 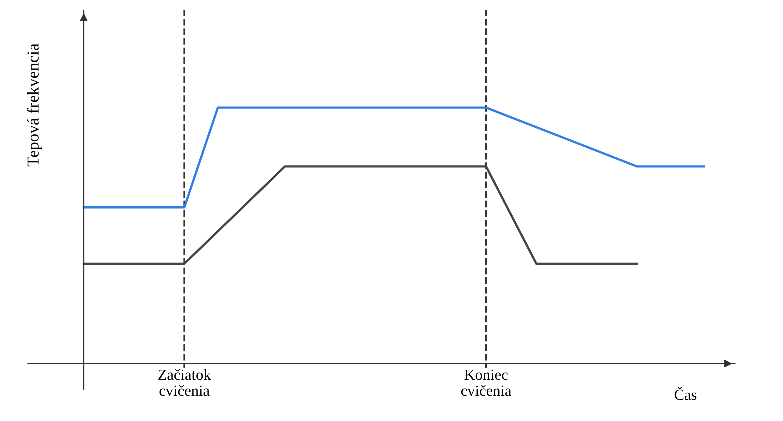 What do you see at coordinates (185, 382) in the screenshot?
I see `x-tick-label: Začiatok cvičenia` at bounding box center [185, 382].